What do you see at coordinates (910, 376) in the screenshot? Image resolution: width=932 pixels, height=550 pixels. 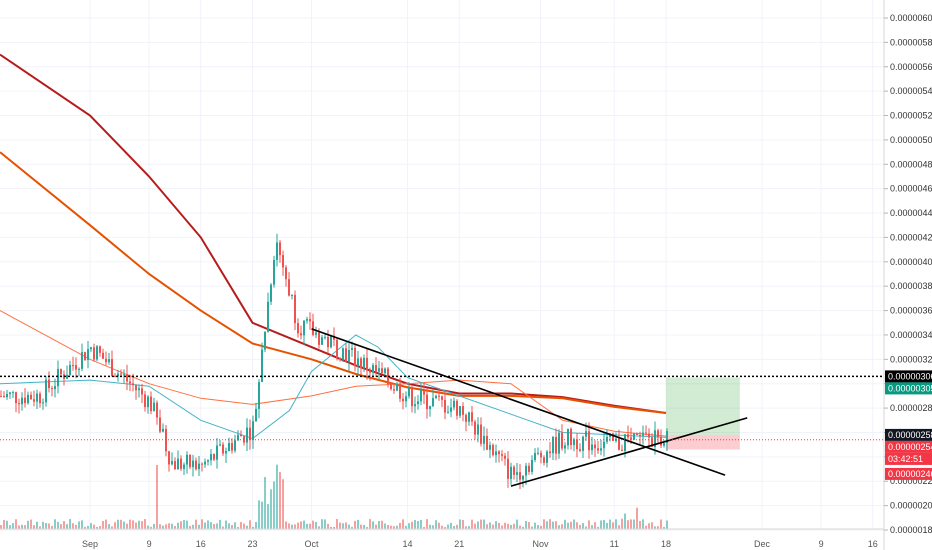 I see `price-tag-label: 0.00000306` at bounding box center [910, 376].